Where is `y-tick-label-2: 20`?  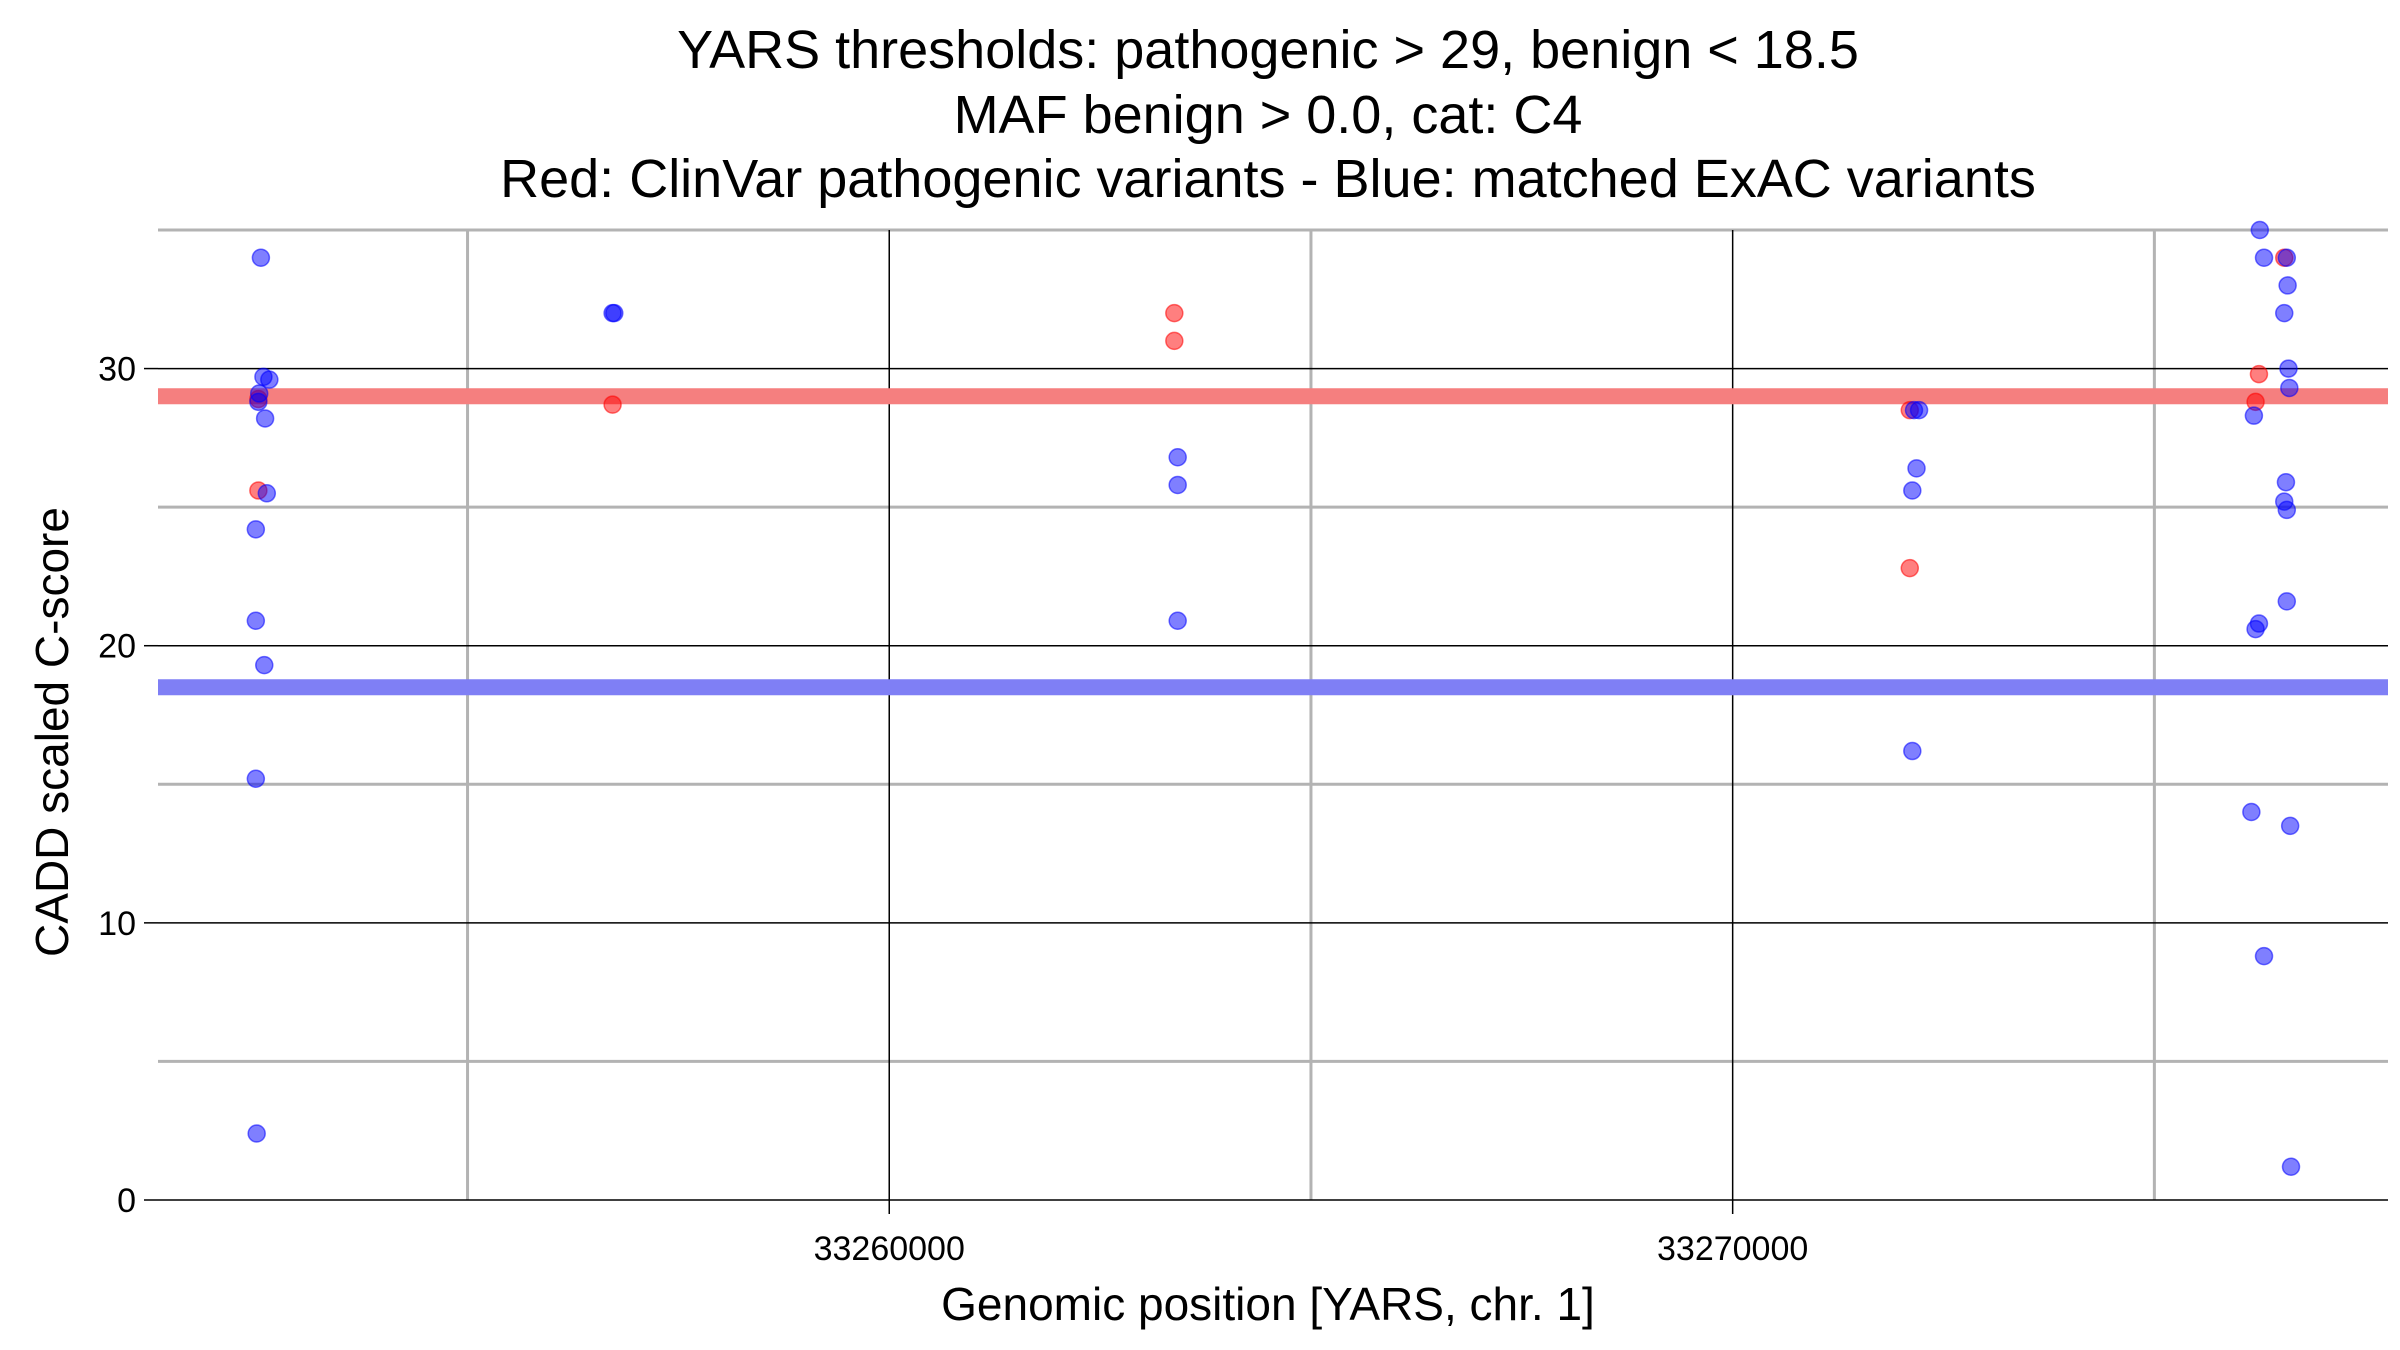 y-tick-label-2: 20 is located at coordinates (117, 647).